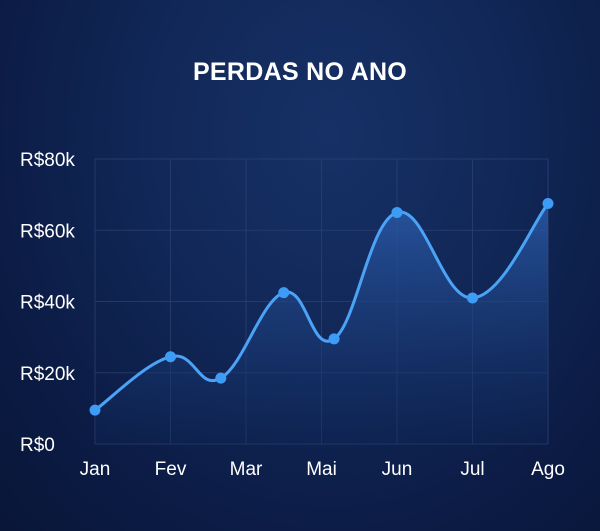 The width and height of the screenshot is (600, 531). Describe the element at coordinates (47, 374) in the screenshot. I see `y-tick-label: R$20k` at that location.